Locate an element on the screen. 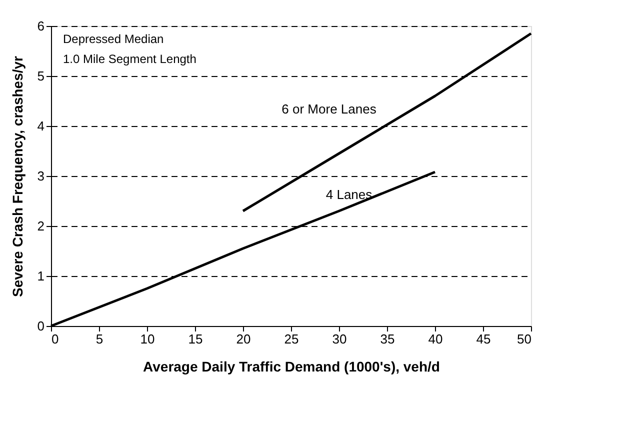  x-tick-label: 5 is located at coordinates (100, 339).